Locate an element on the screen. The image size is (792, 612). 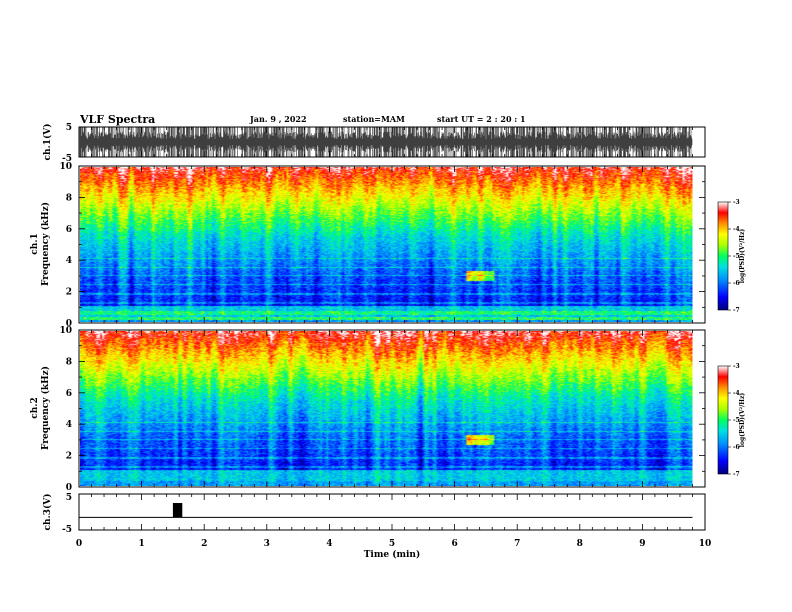
ch3-ytick-top: 5 is located at coordinates (69, 498).